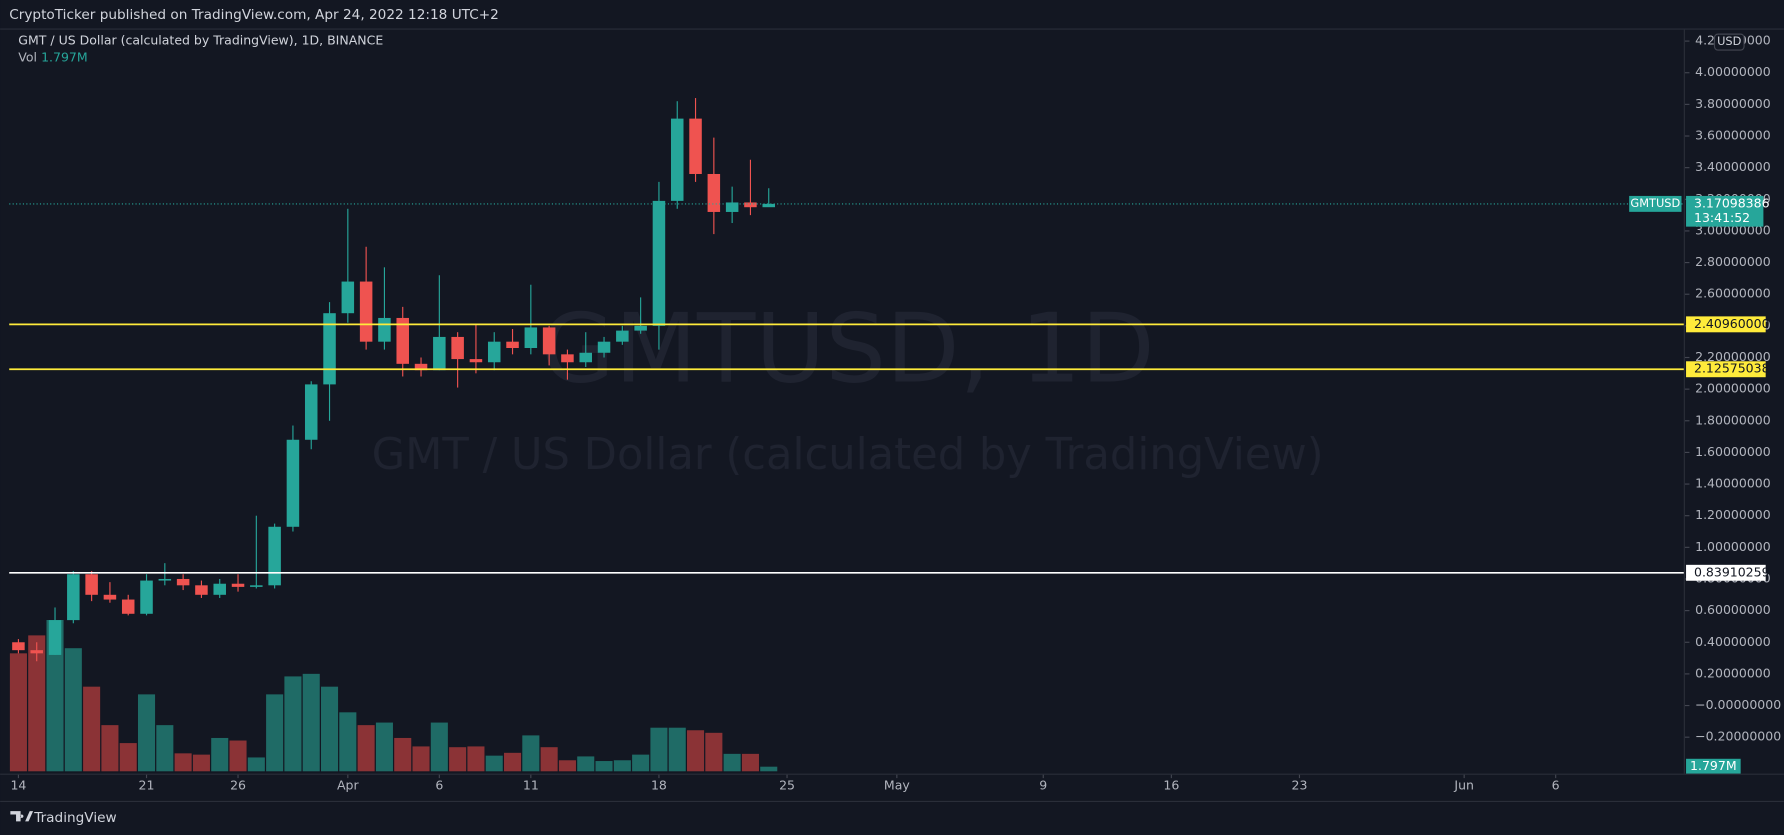  What do you see at coordinates (659, 785) in the screenshot?
I see `x-tick-label: 18` at bounding box center [659, 785].